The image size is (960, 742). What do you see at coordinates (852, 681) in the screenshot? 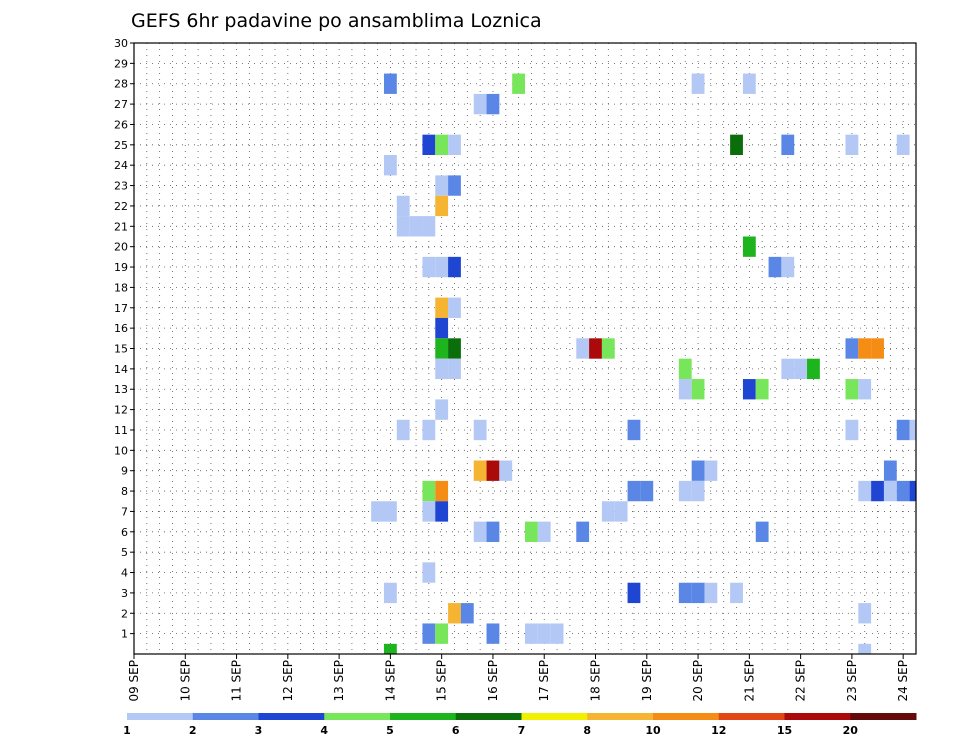
I see `x-tick-label: 23 SEP` at bounding box center [852, 681].